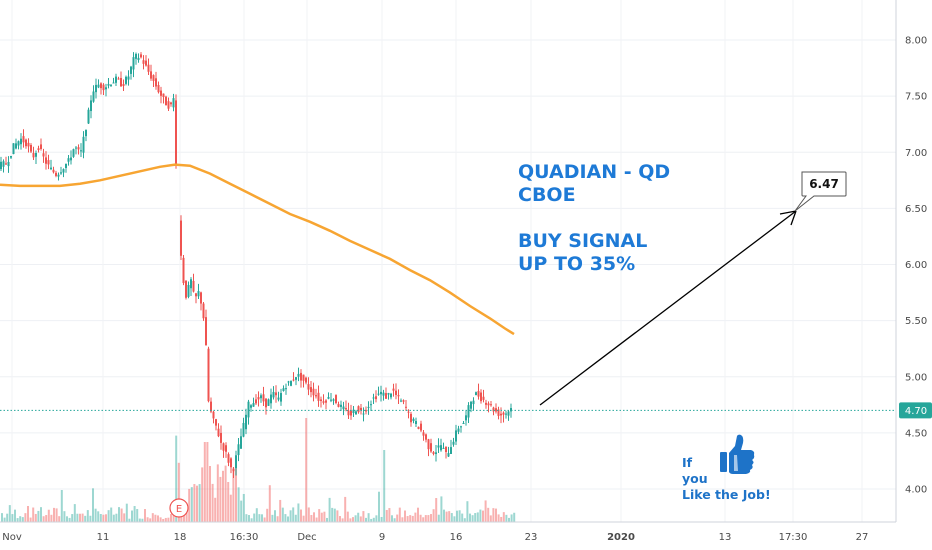 This screenshot has width=932, height=550. I want to click on earnings-marker: E, so click(179, 508).